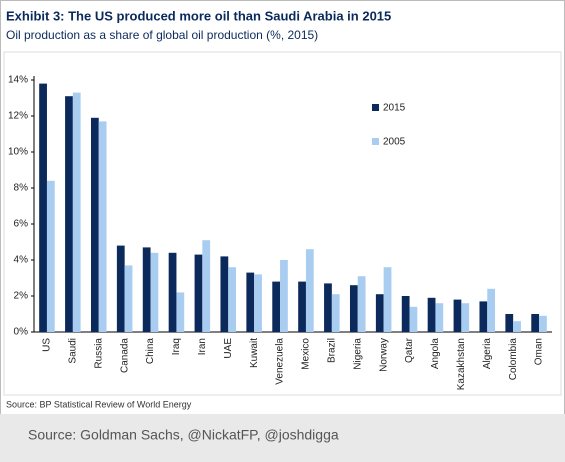 Image resolution: width=565 pixels, height=462 pixels. I want to click on x-tick-label: US, so click(47, 345).